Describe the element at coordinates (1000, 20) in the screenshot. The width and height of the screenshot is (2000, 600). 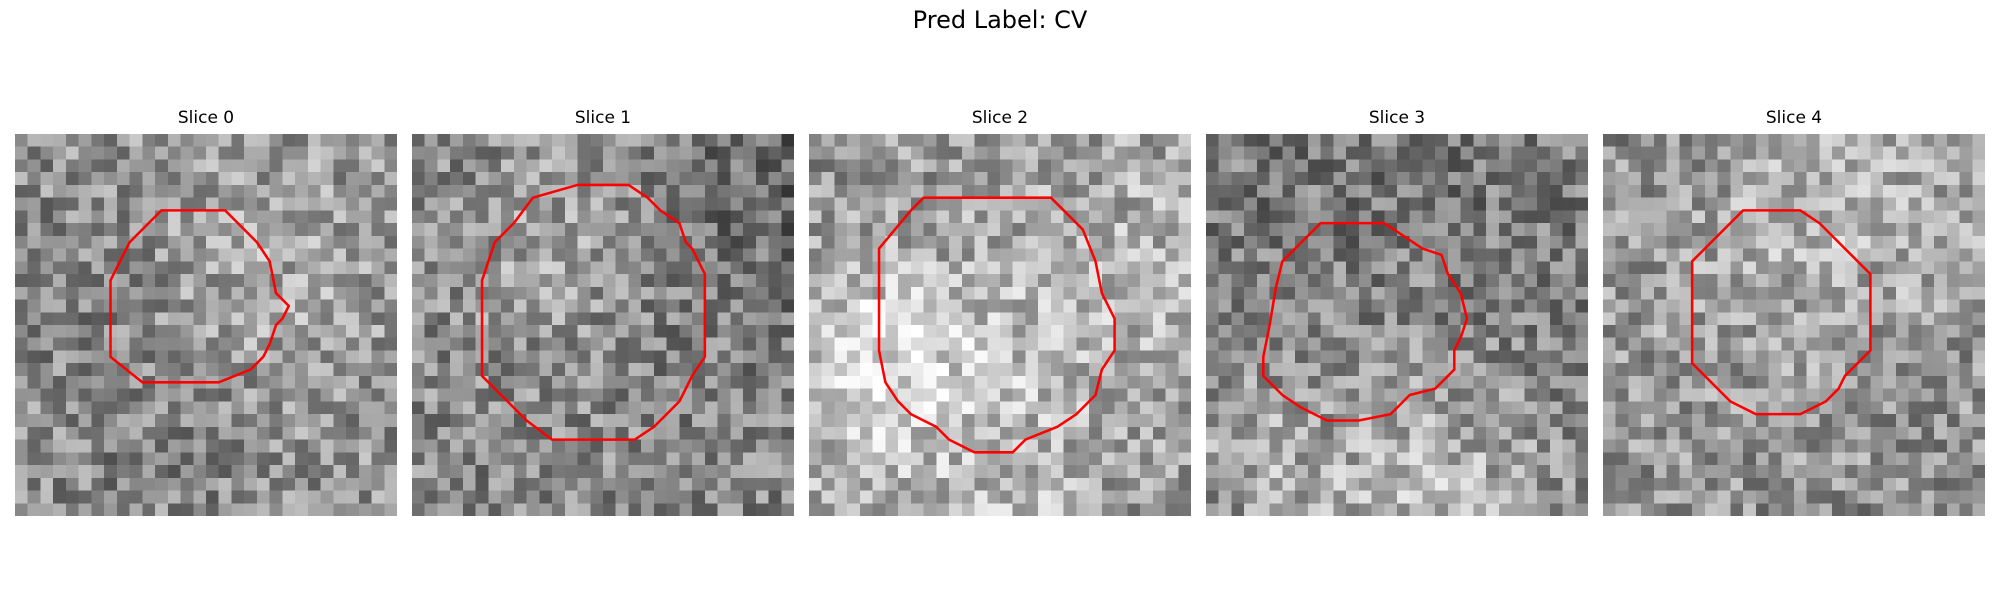
I see `figure-title: Pred Label: CV` at that location.